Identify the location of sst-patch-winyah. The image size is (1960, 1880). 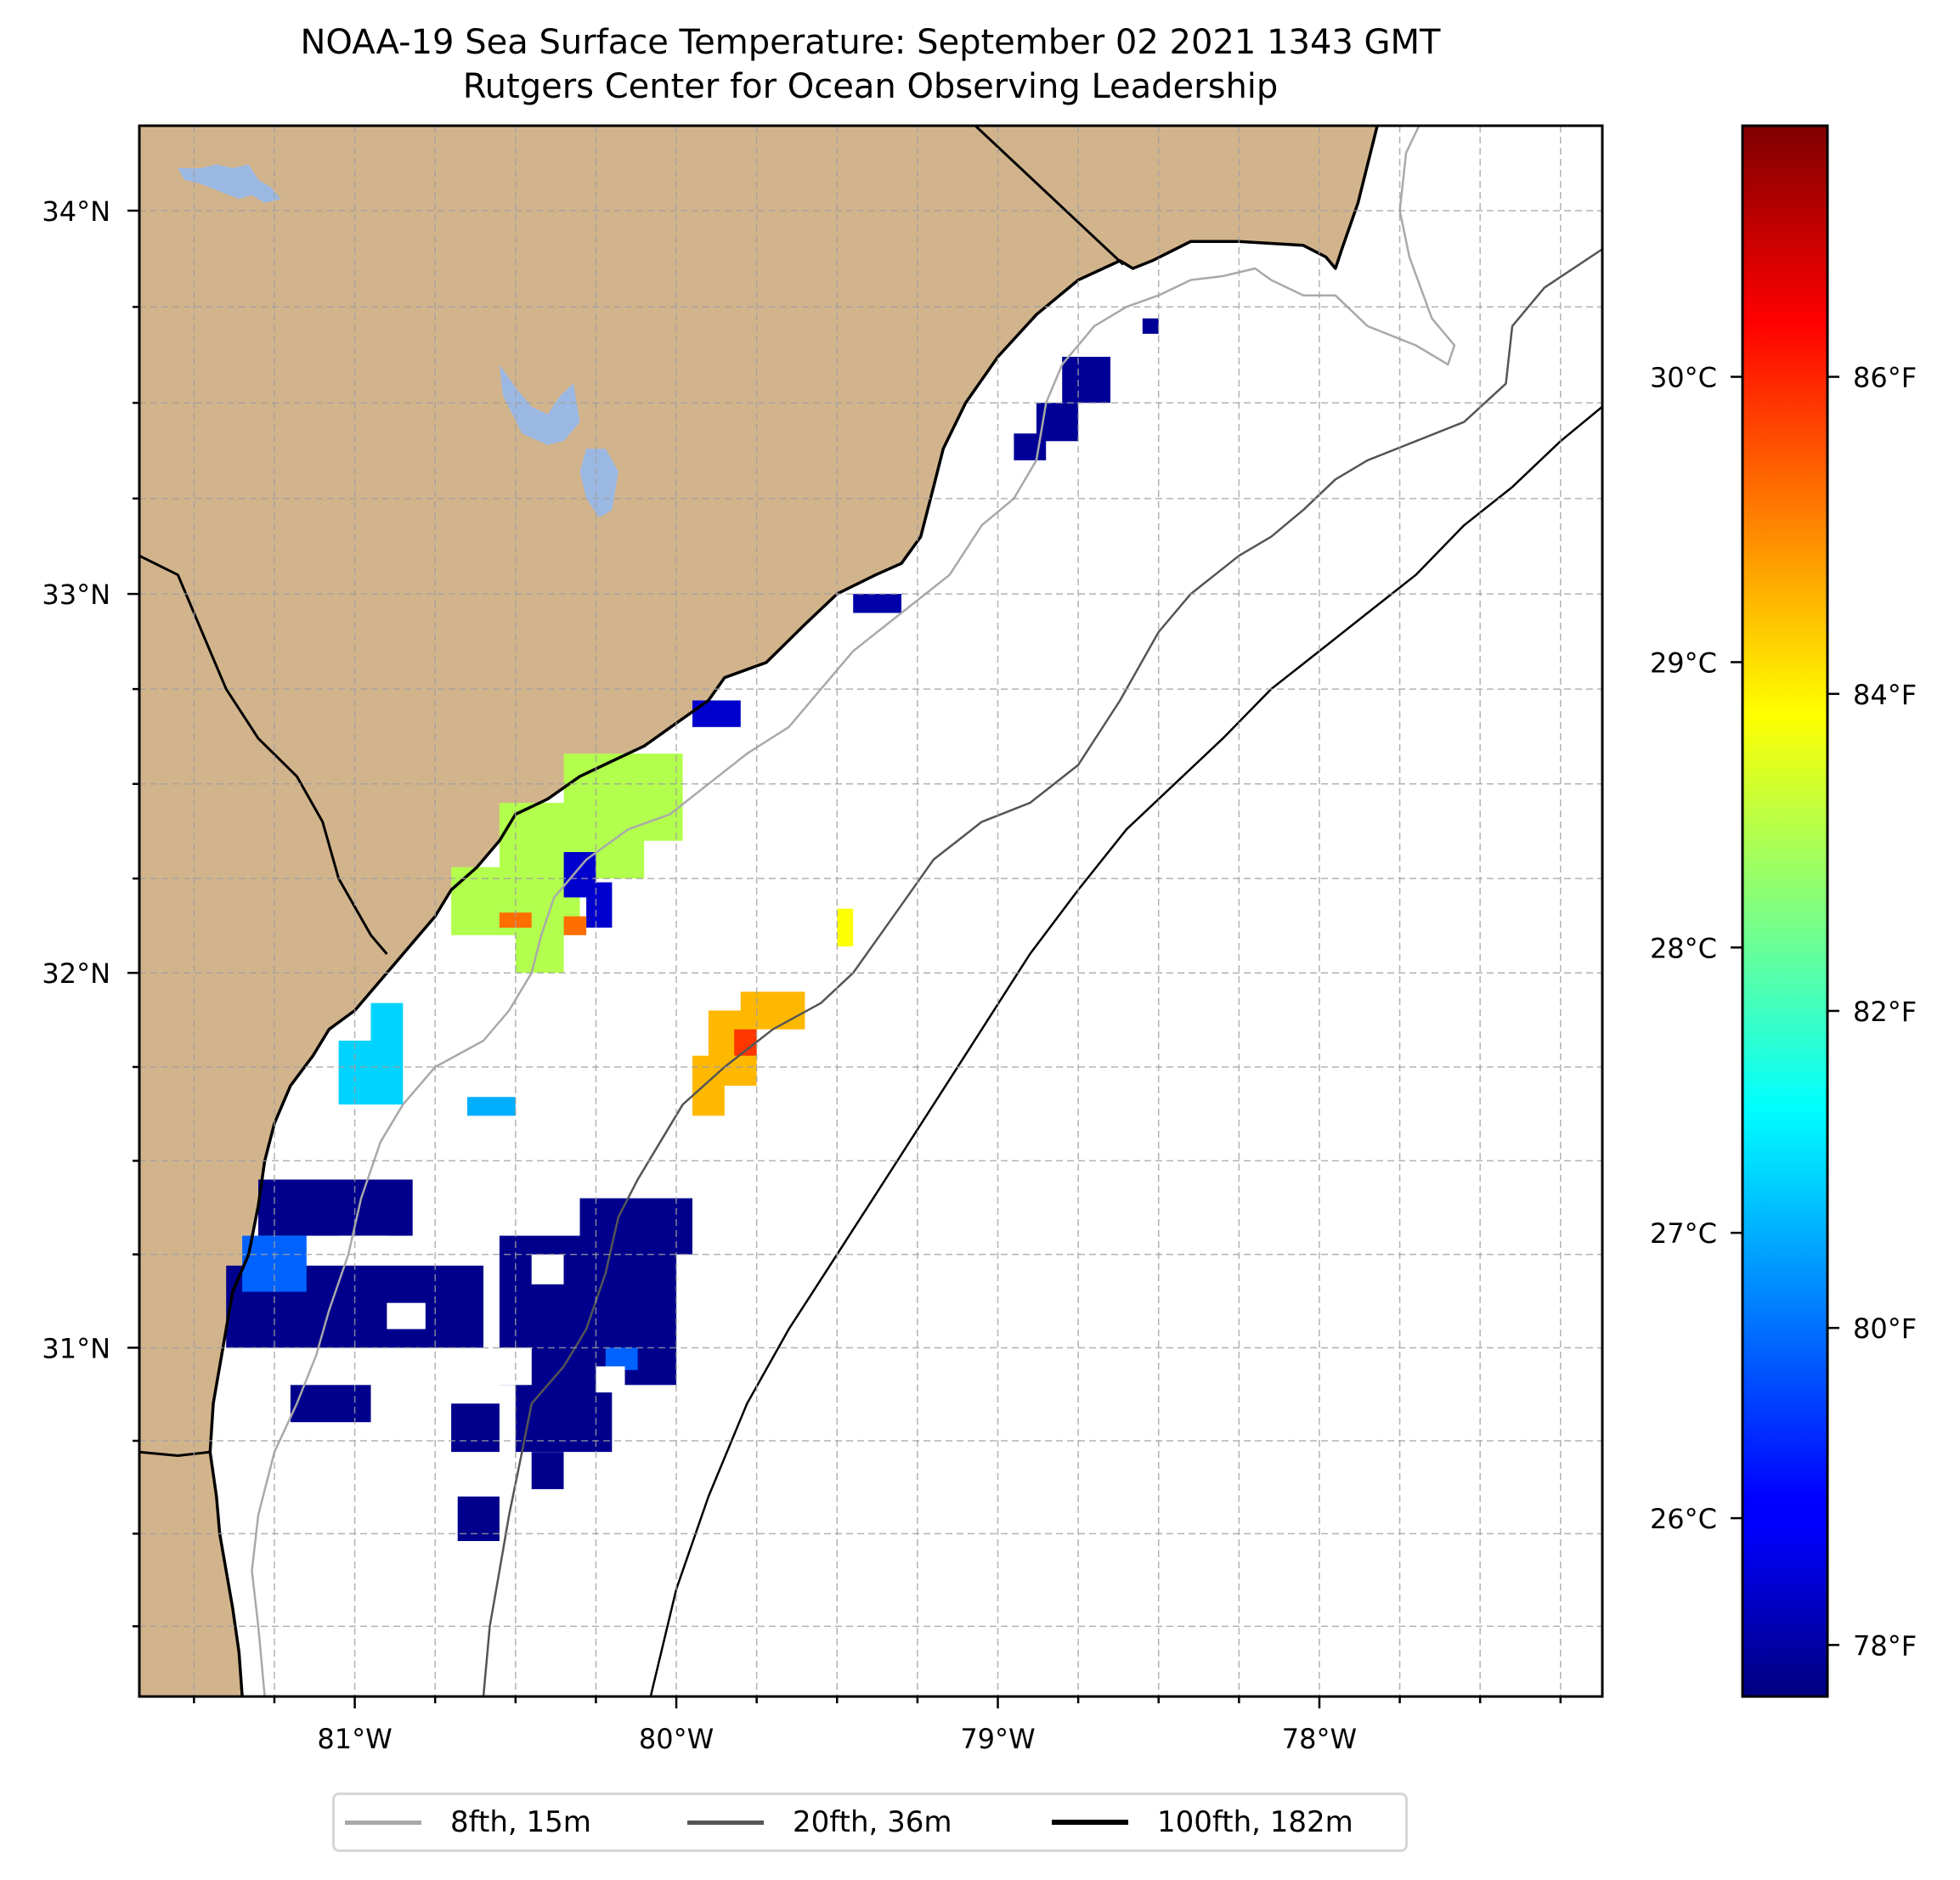
(877, 604).